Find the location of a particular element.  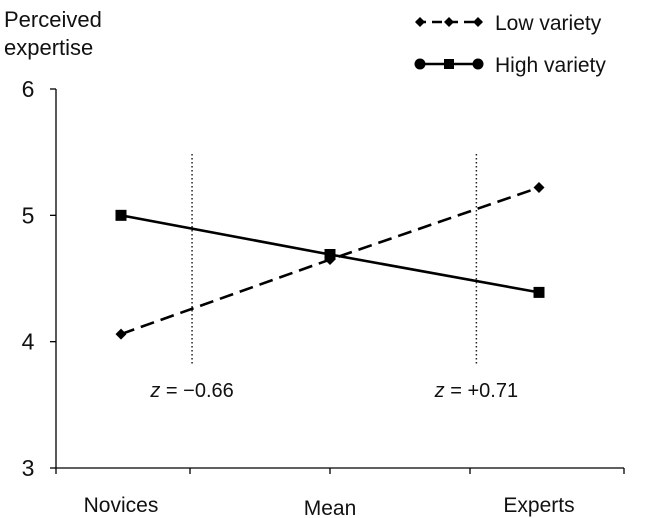

y-tick-label: 6 is located at coordinates (28, 89).